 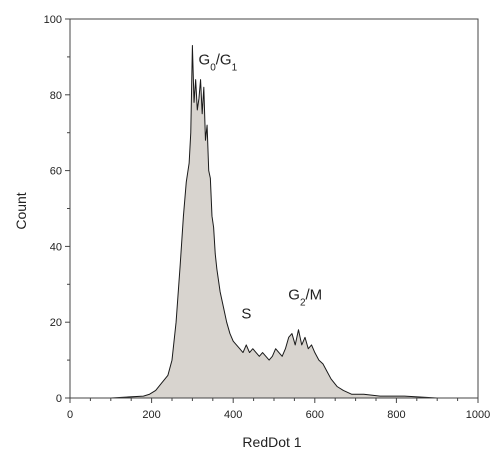 I want to click on x-tick-label: 1000, so click(x=478, y=415).